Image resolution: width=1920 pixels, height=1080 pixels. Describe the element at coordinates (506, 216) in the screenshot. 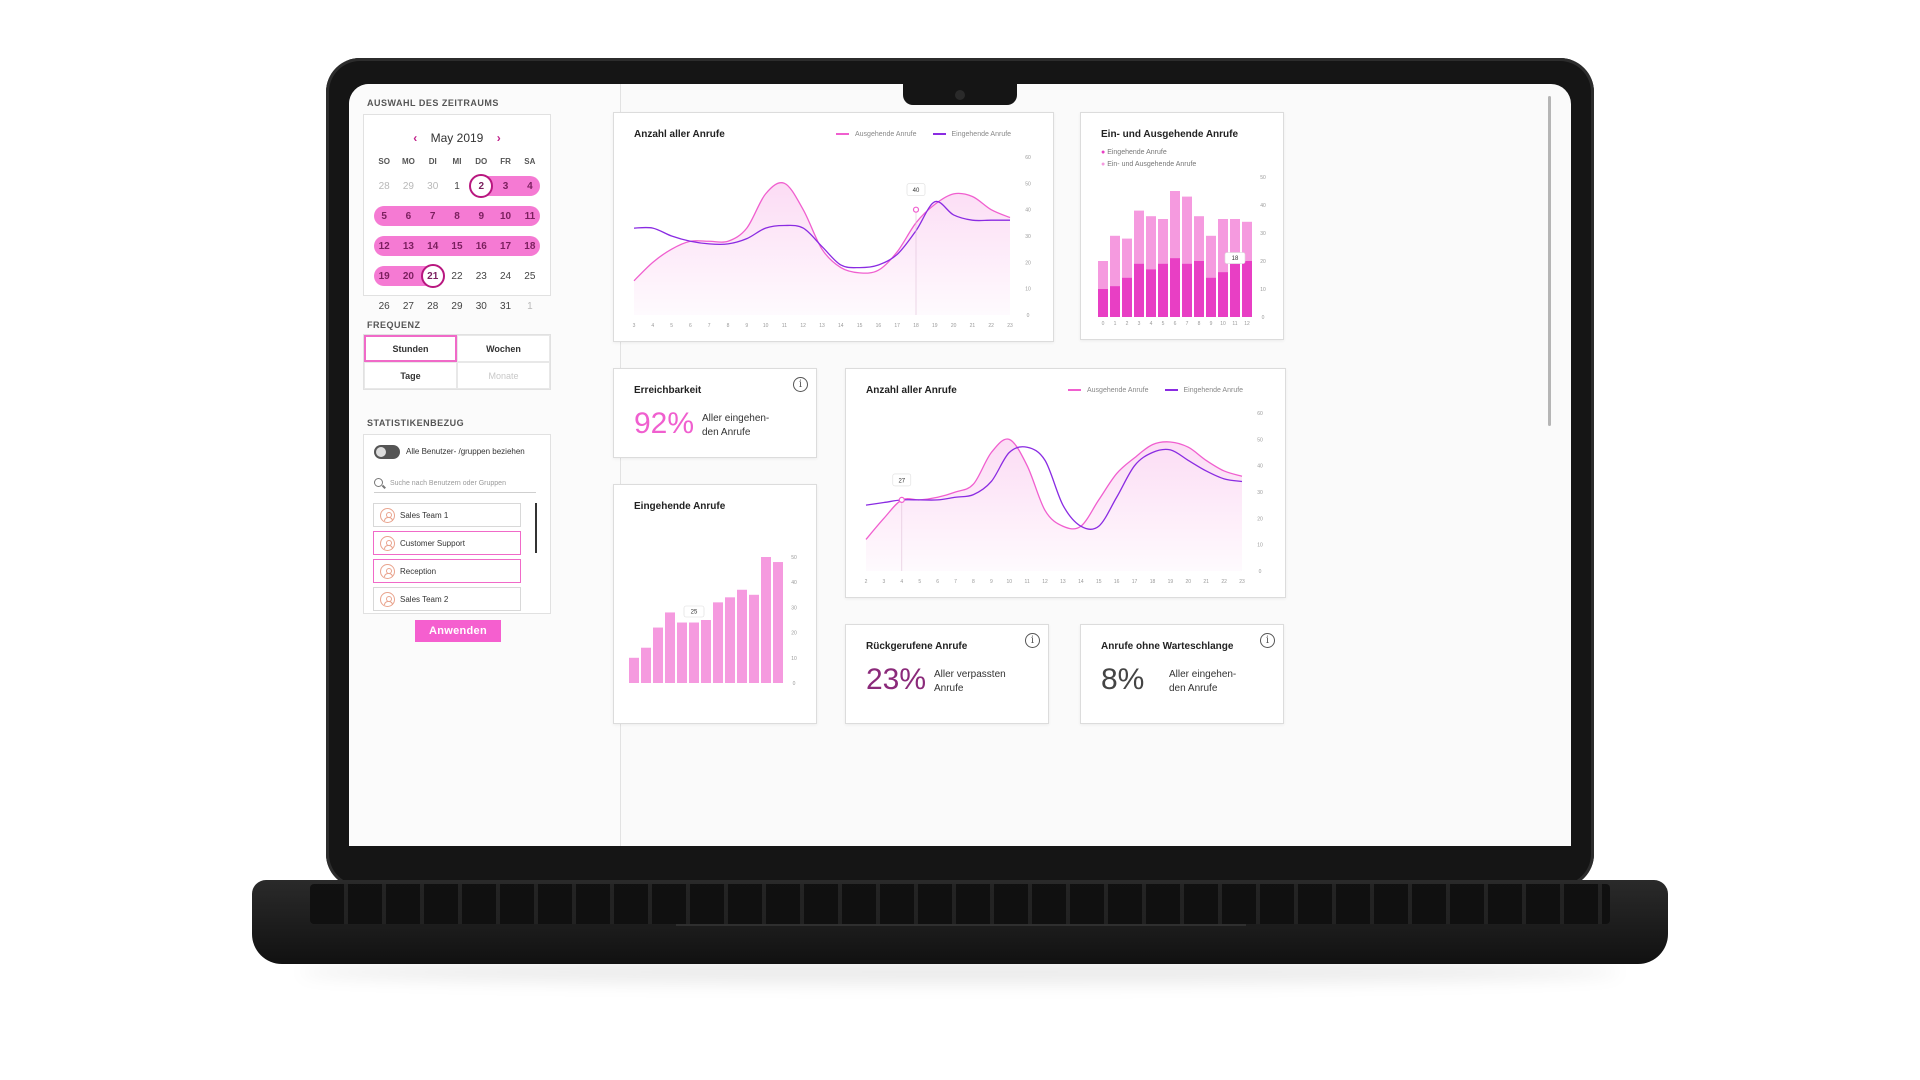

I see `calendar-day: 10` at that location.